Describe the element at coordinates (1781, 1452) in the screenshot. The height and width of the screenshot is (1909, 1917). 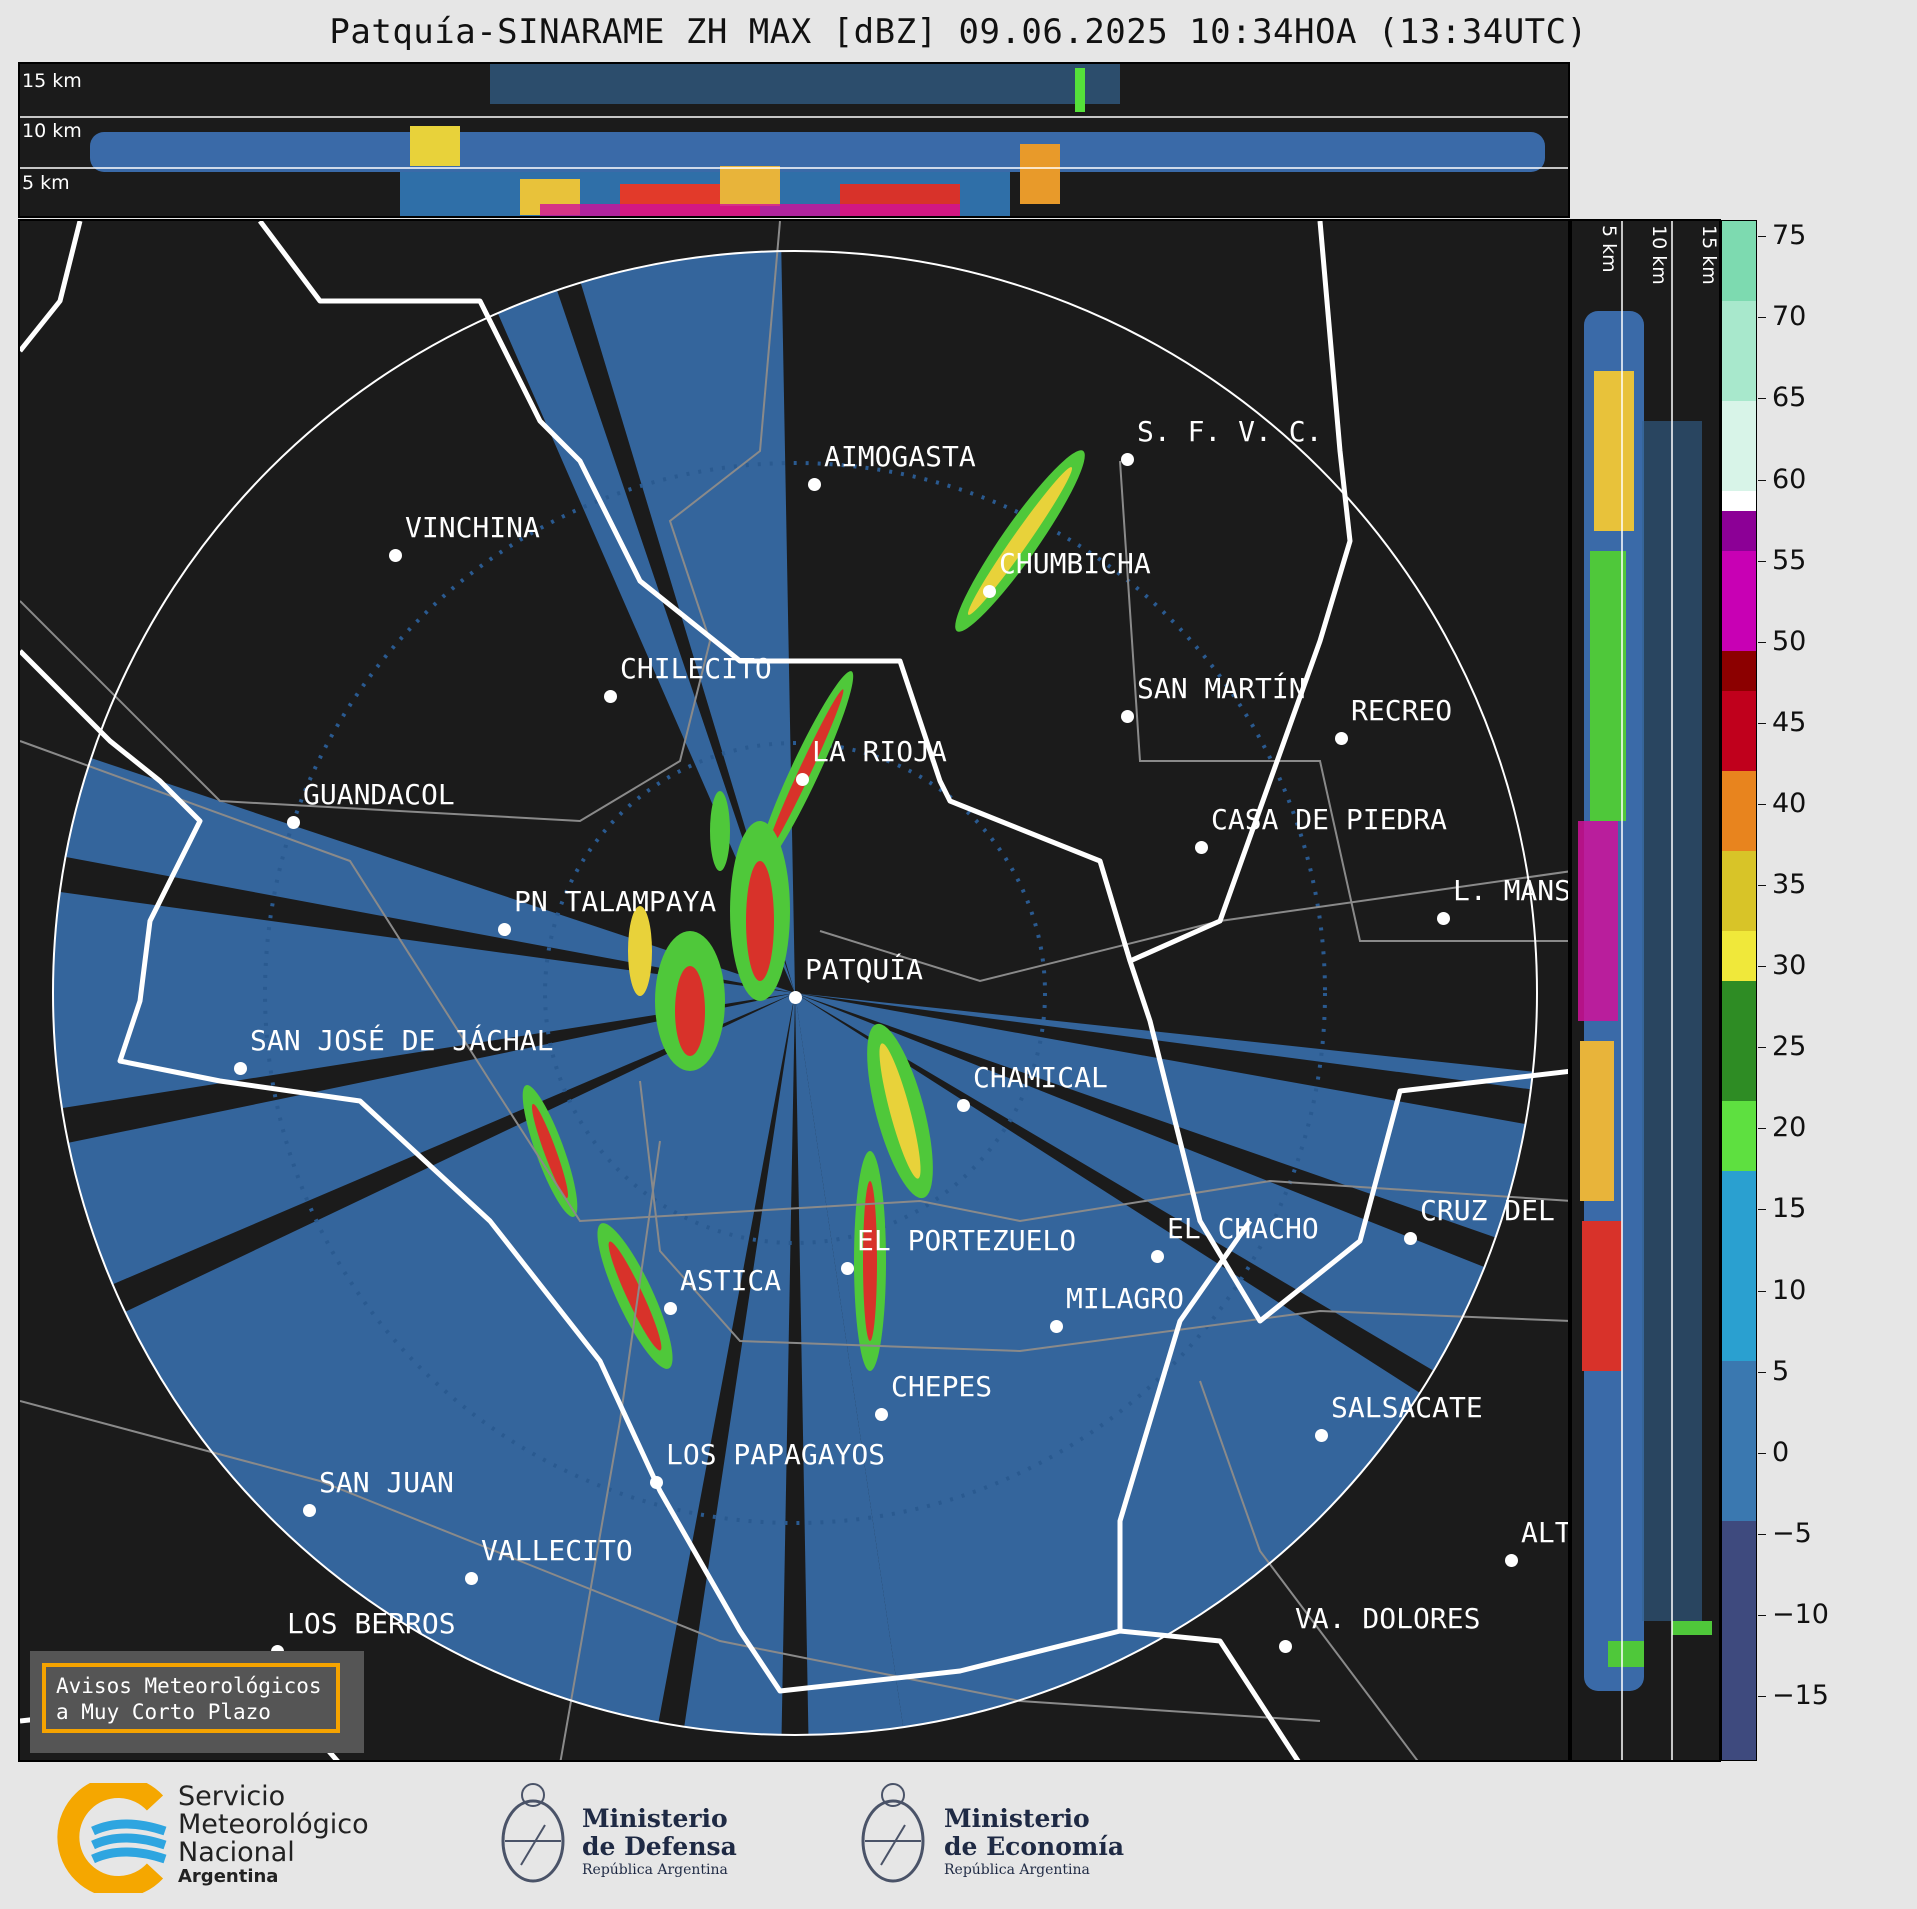
I see `colorbar-tick-label: 0` at that location.